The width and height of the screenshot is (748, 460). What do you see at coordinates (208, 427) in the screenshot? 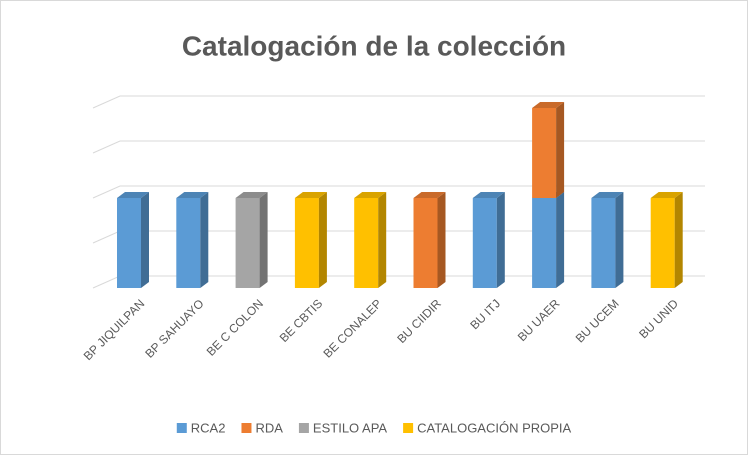
I see `legend-label: RCA2` at bounding box center [208, 427].